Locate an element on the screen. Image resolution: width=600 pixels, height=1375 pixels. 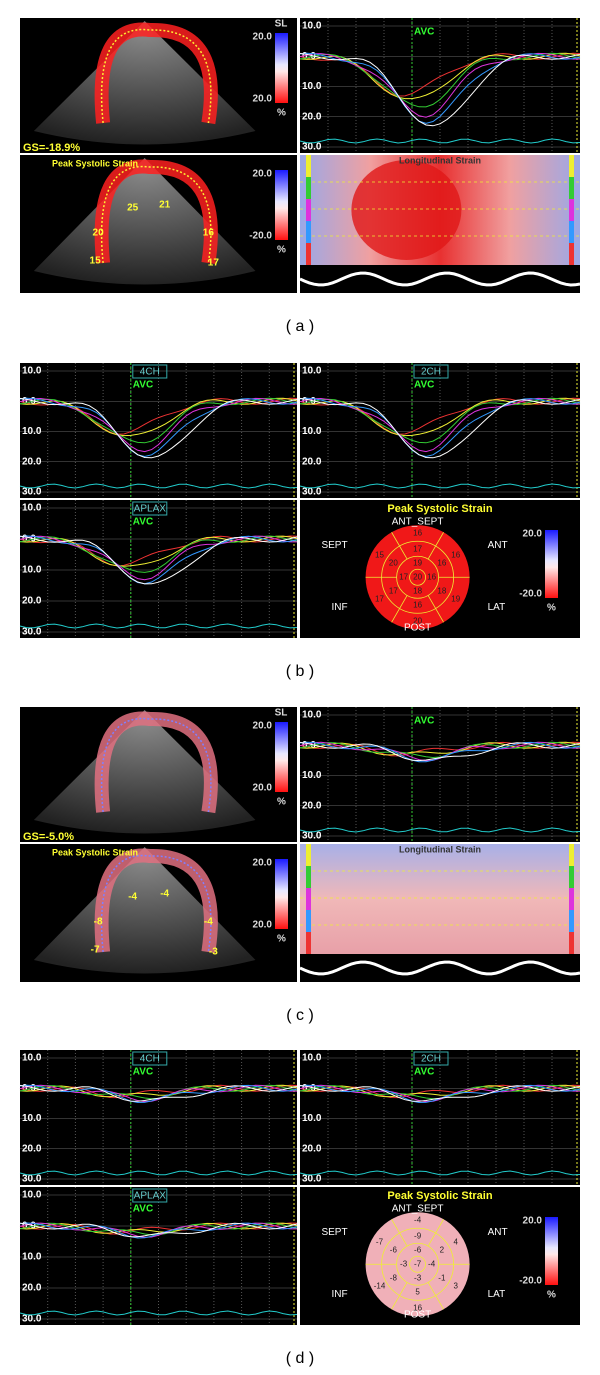
global-strain: GS=-5.0% is located at coordinates (48, 837).